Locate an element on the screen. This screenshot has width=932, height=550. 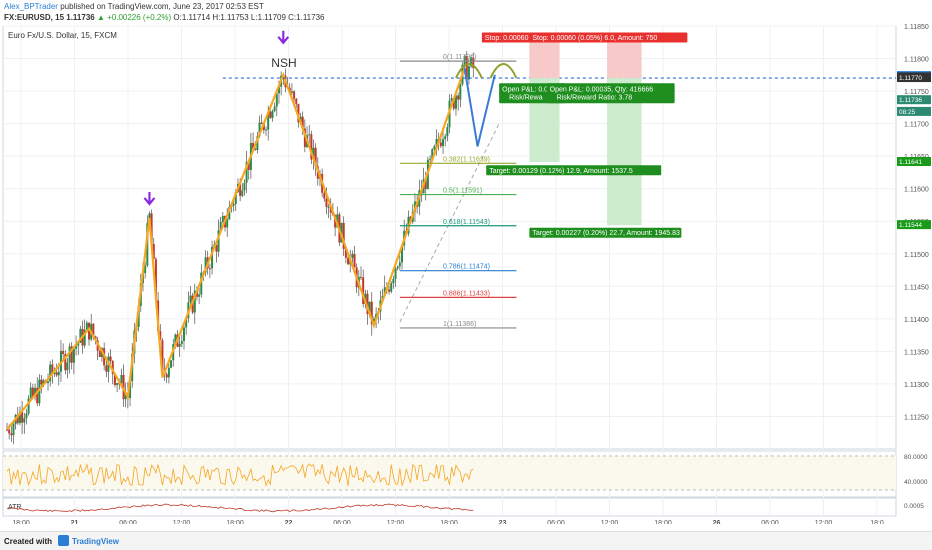
tradingview-brand: TradingView is located at coordinates (95, 541).